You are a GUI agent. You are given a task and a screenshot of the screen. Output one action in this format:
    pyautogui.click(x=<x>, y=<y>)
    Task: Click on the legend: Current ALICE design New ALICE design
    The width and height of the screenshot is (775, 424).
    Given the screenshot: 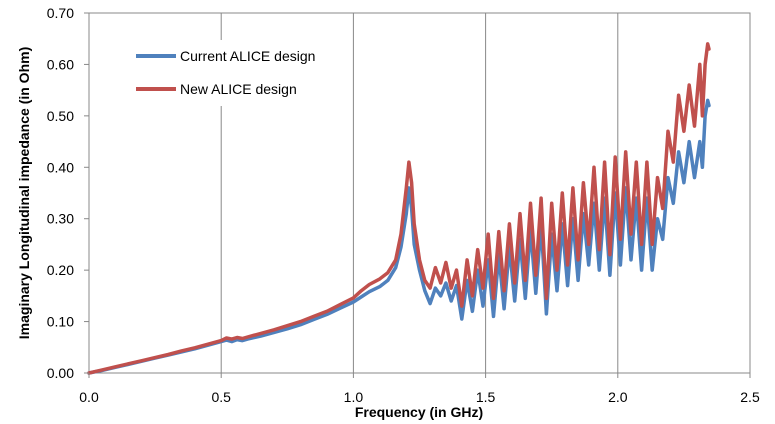 What is the action you would take?
    pyautogui.click(x=233, y=73)
    